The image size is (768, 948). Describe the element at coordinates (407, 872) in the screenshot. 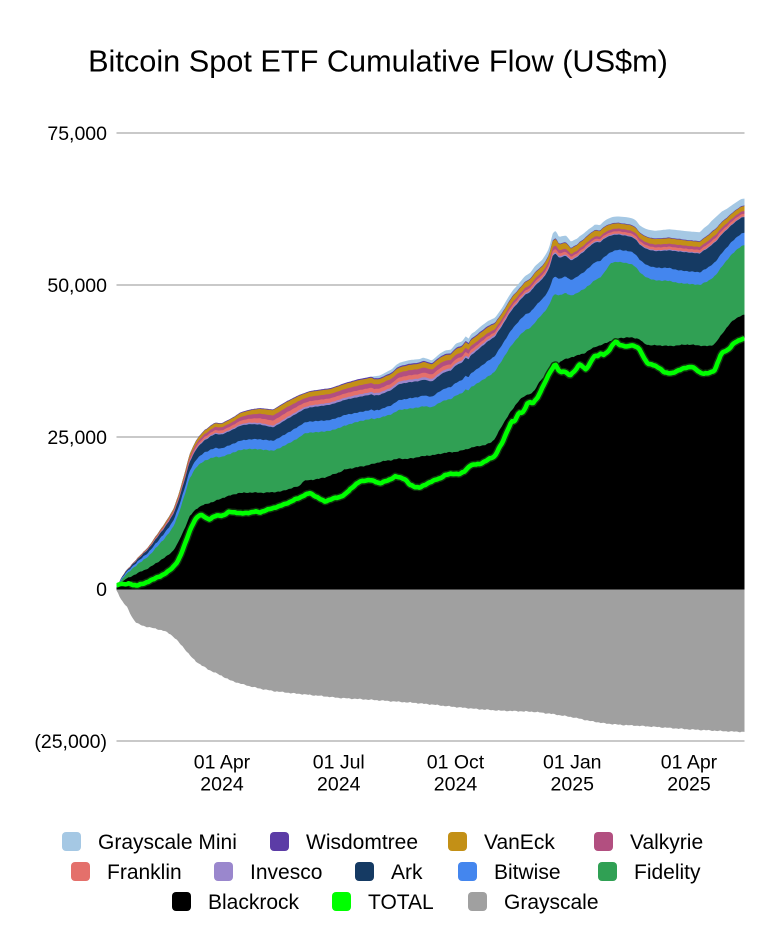

I see `svg-text: Ark` at that location.